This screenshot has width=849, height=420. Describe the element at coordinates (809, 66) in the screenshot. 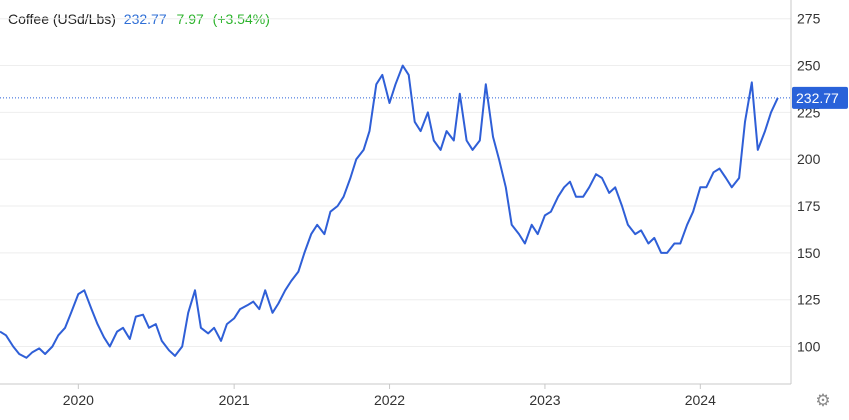

I see `y-tick-label: 250` at that location.